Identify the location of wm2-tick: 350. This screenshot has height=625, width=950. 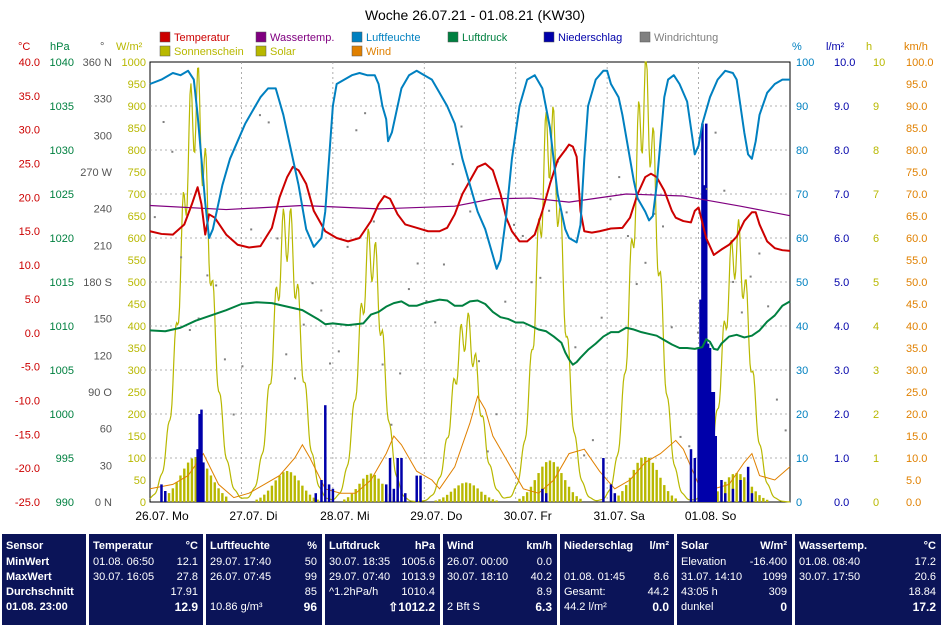
(137, 349).